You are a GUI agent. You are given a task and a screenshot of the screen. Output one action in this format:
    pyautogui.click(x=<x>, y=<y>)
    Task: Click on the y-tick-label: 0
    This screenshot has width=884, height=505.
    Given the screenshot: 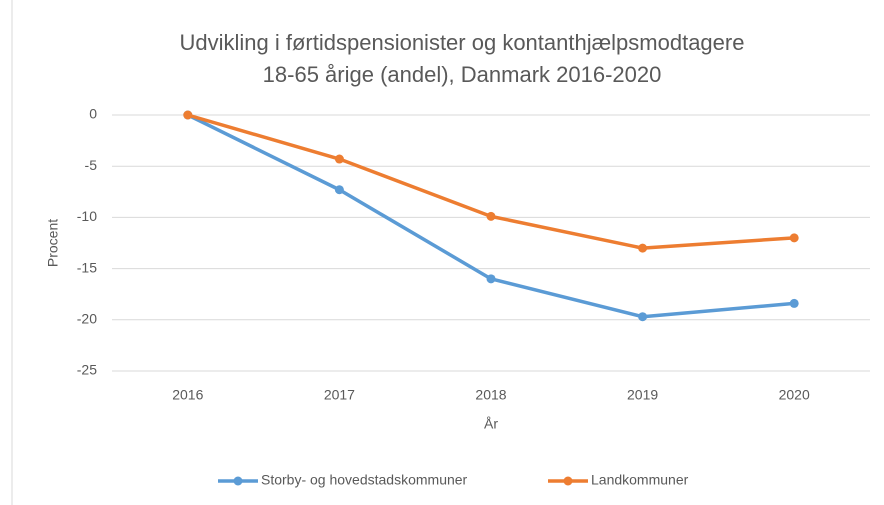 What is the action you would take?
    pyautogui.click(x=93, y=114)
    